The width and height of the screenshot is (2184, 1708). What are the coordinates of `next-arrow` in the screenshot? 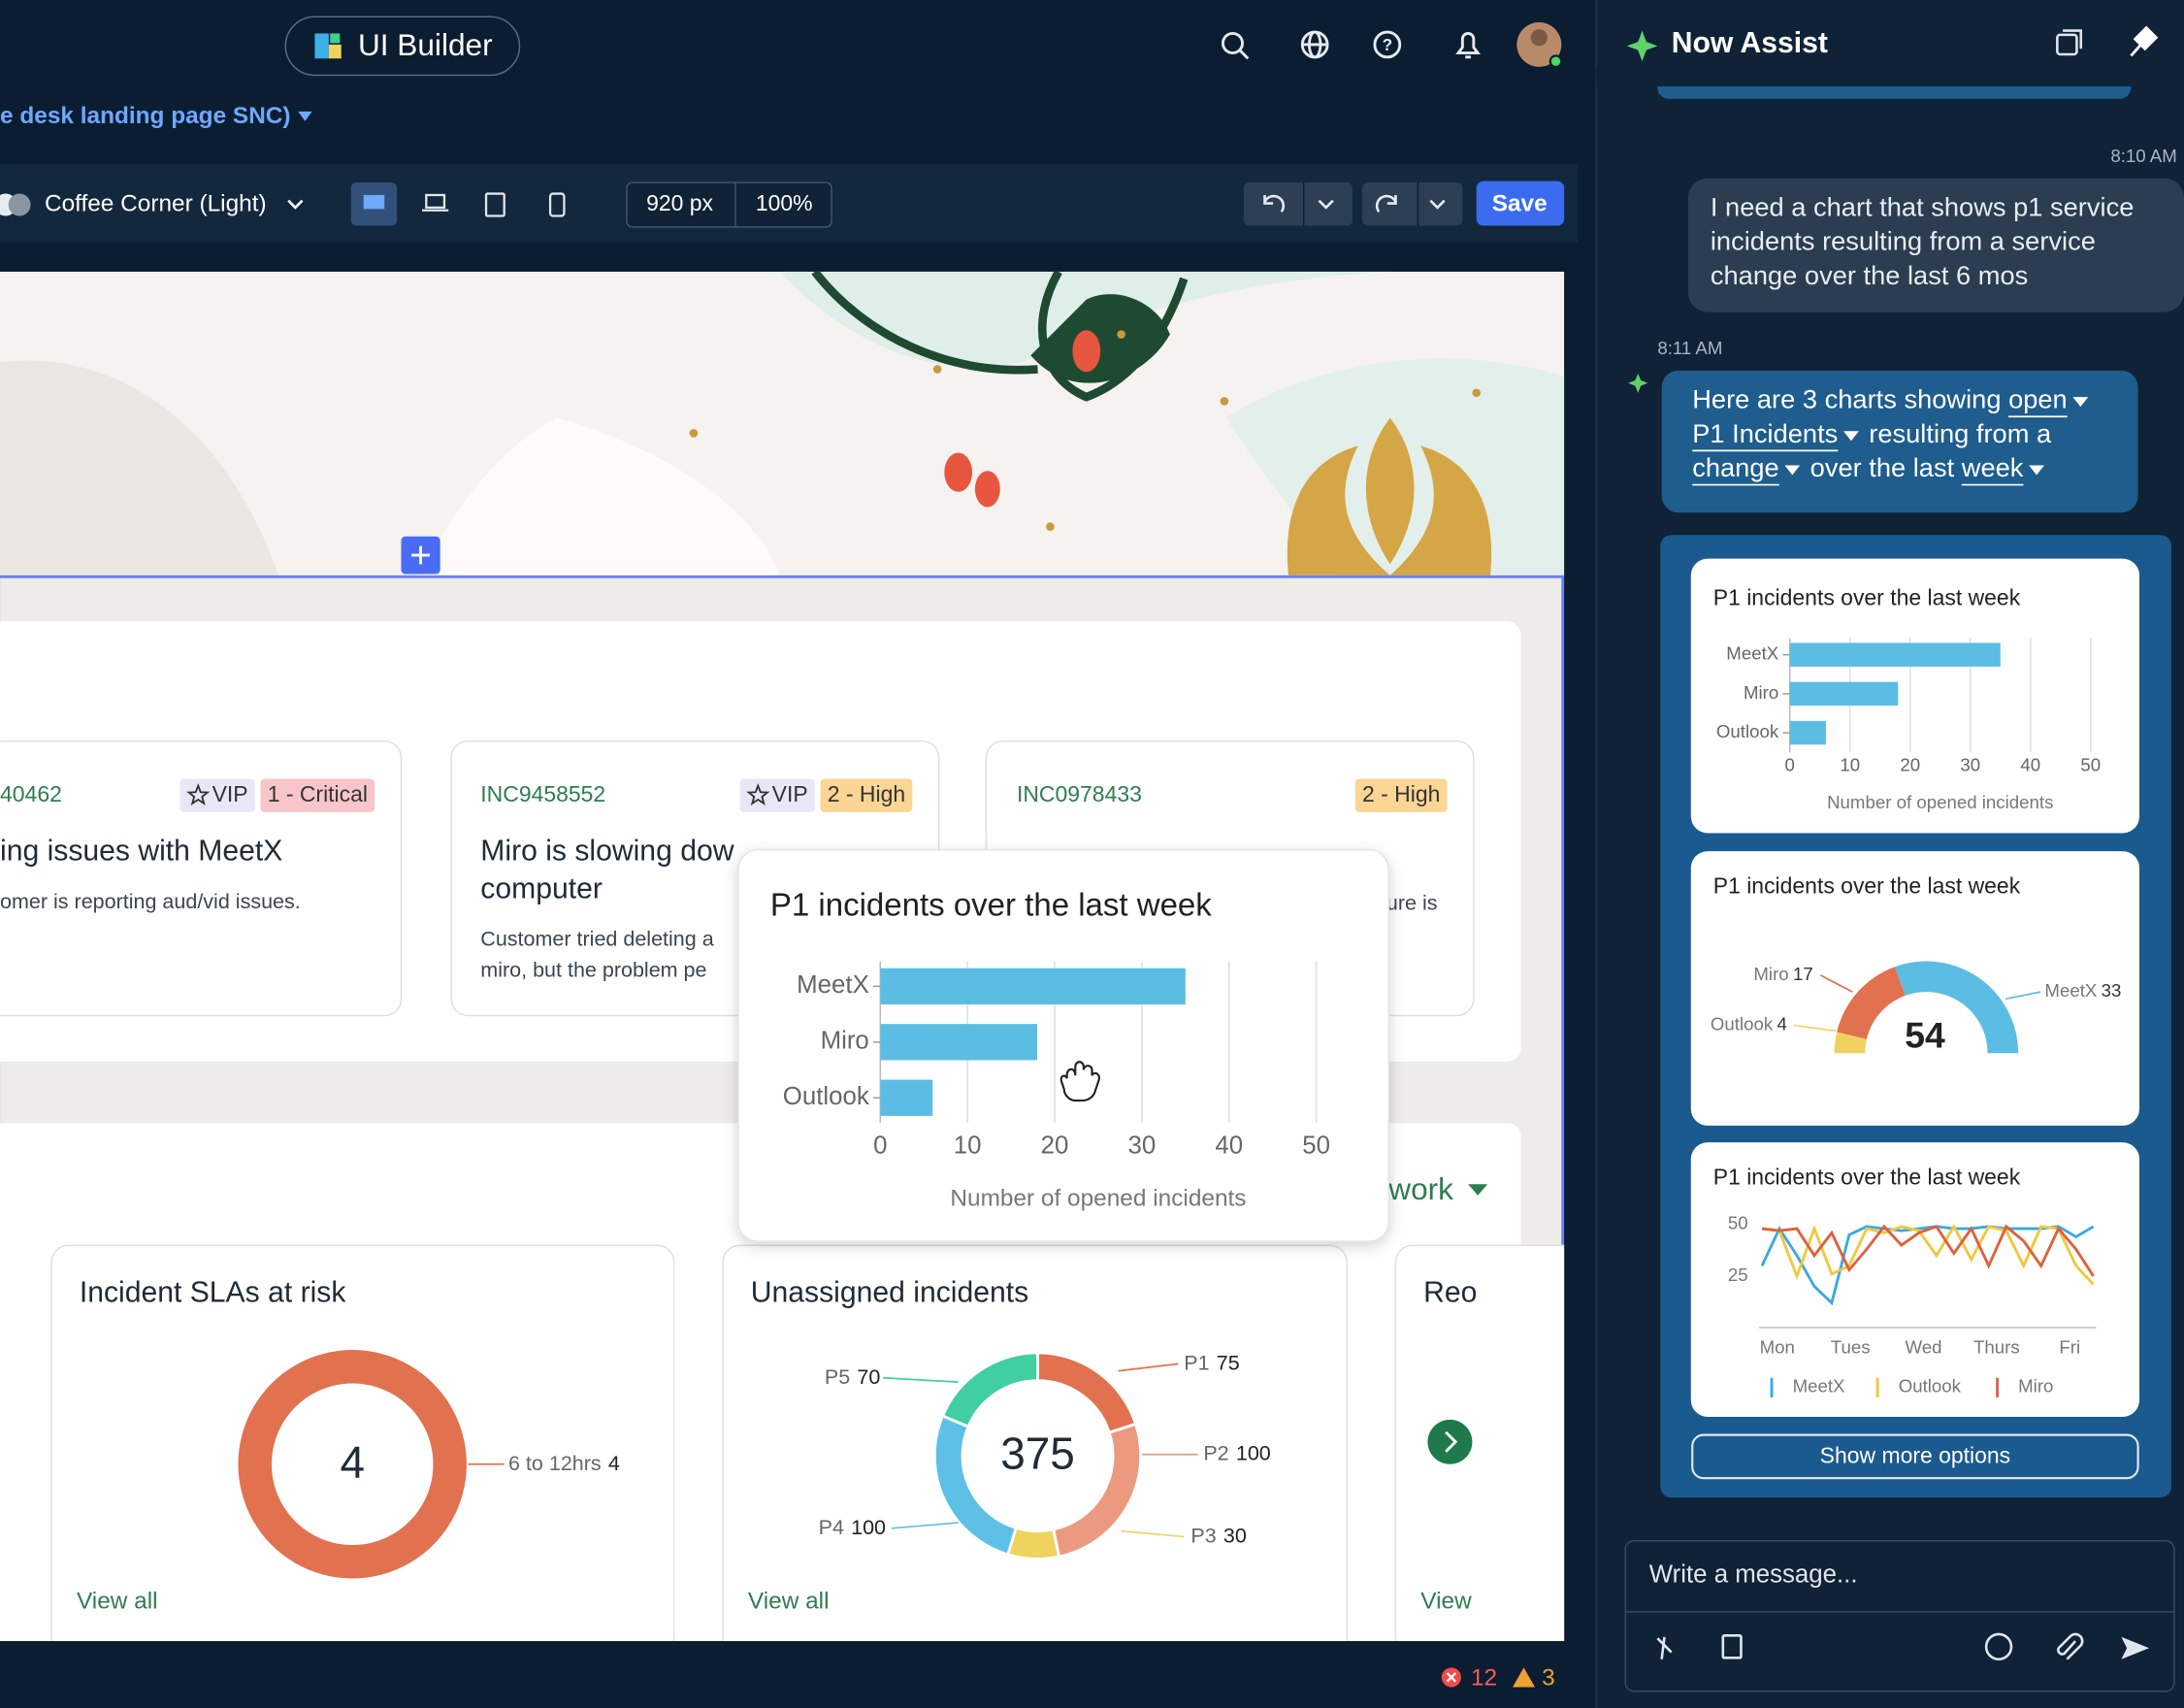 It's located at (1451, 1441).